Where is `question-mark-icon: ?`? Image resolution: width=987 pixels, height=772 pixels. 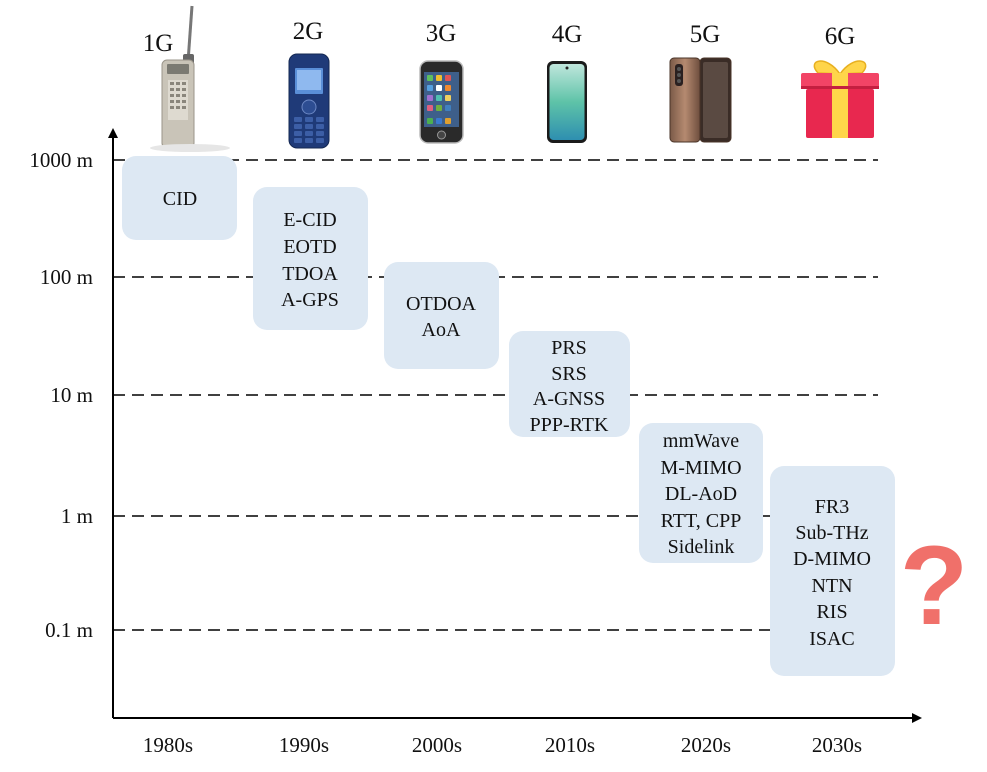 question-mark-icon: ? is located at coordinates (934, 585).